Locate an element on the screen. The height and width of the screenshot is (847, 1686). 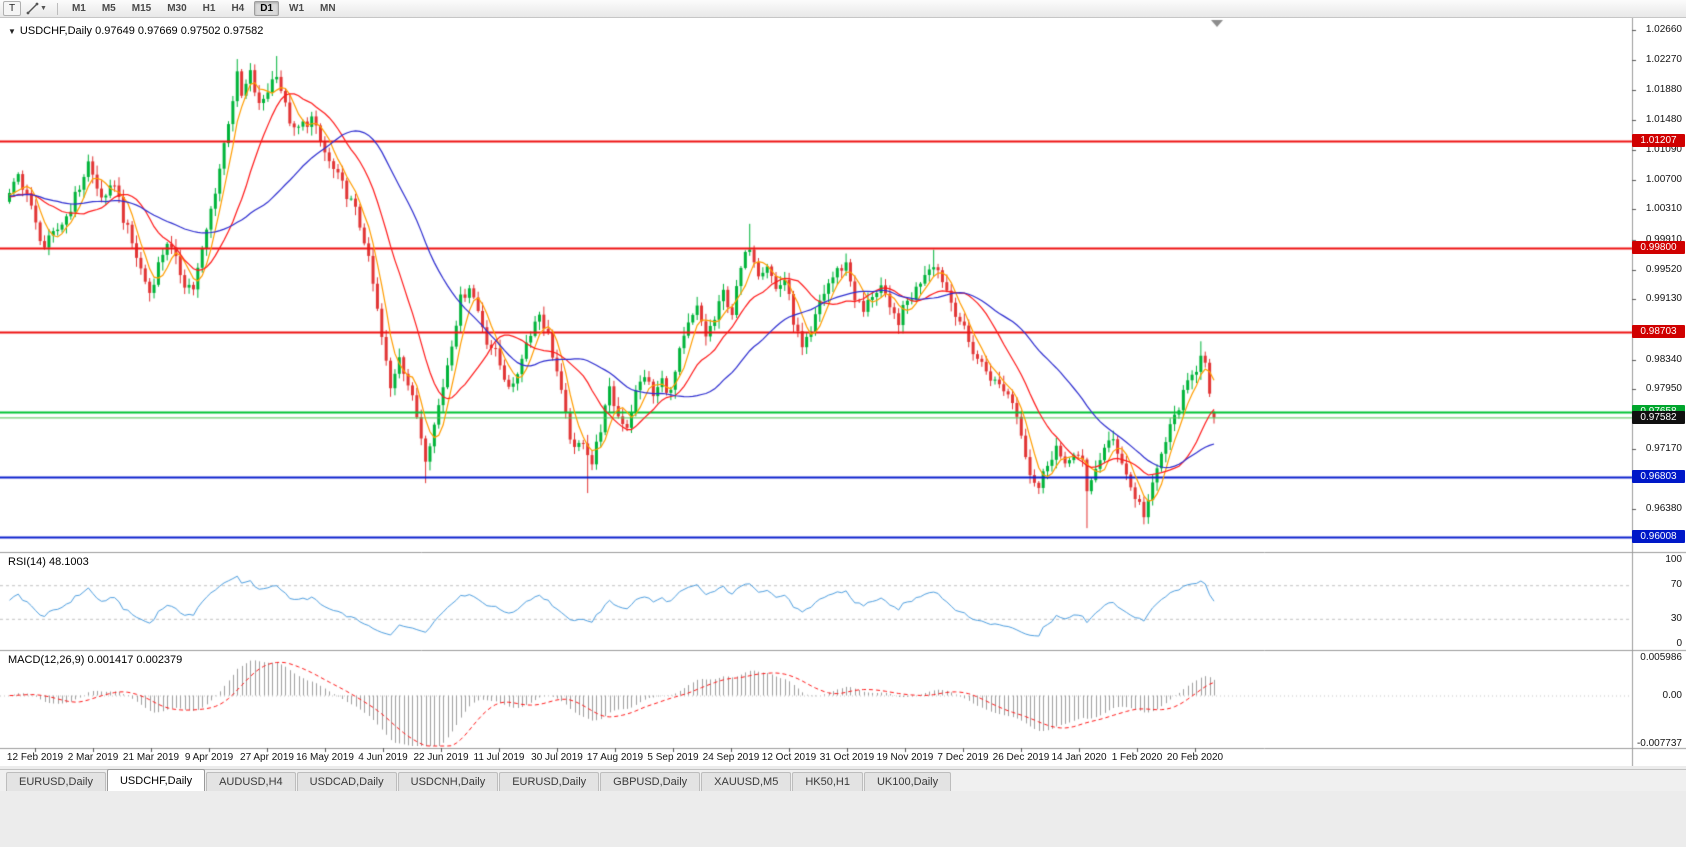
x-axis-label: 16 May 2019 is located at coordinates (325, 757).